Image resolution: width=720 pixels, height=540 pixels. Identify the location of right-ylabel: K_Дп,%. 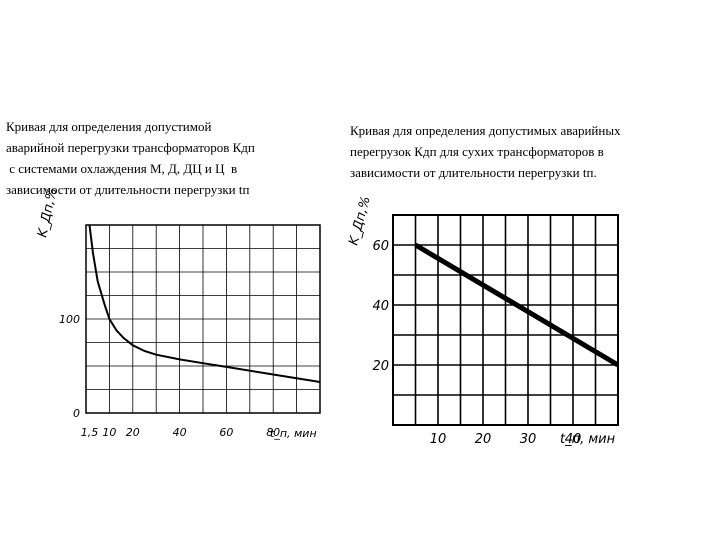
(359, 221).